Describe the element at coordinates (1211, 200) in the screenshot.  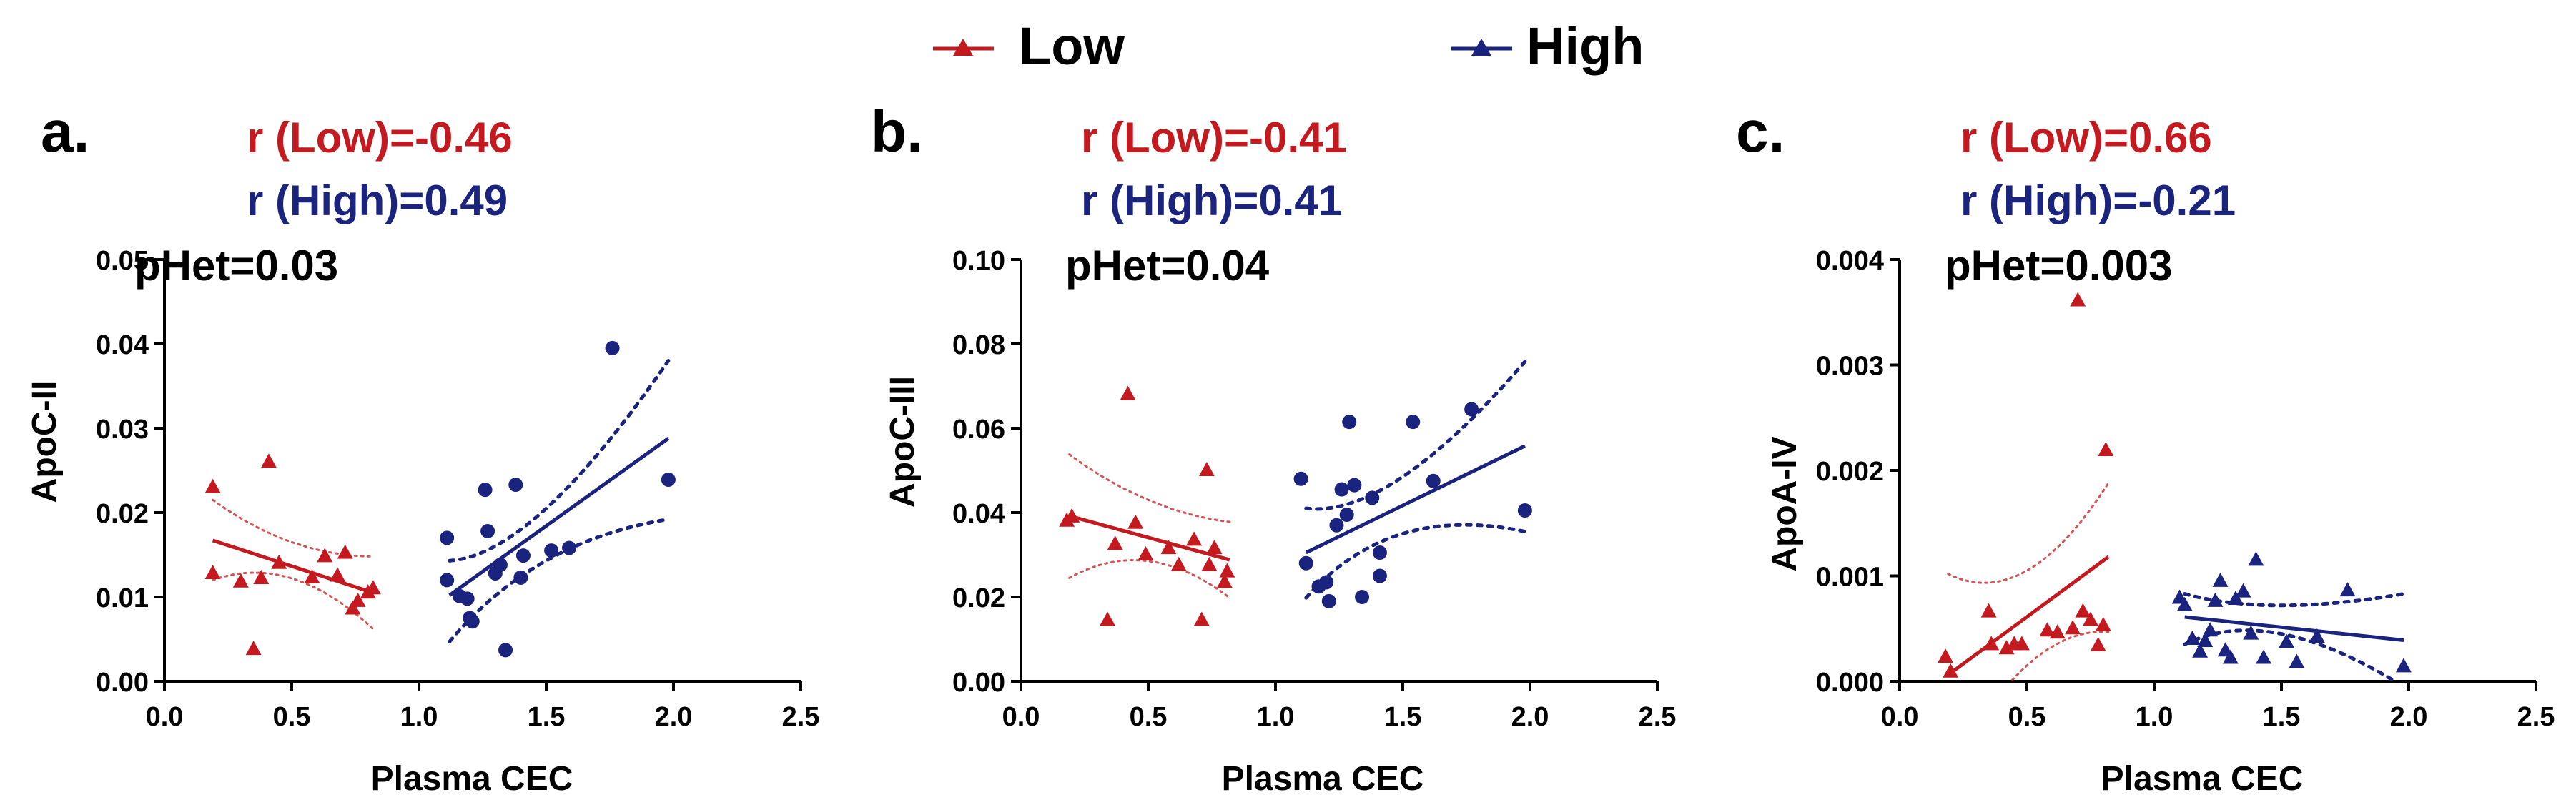
I see `panel-b-r-high: r (High)=0.41` at that location.